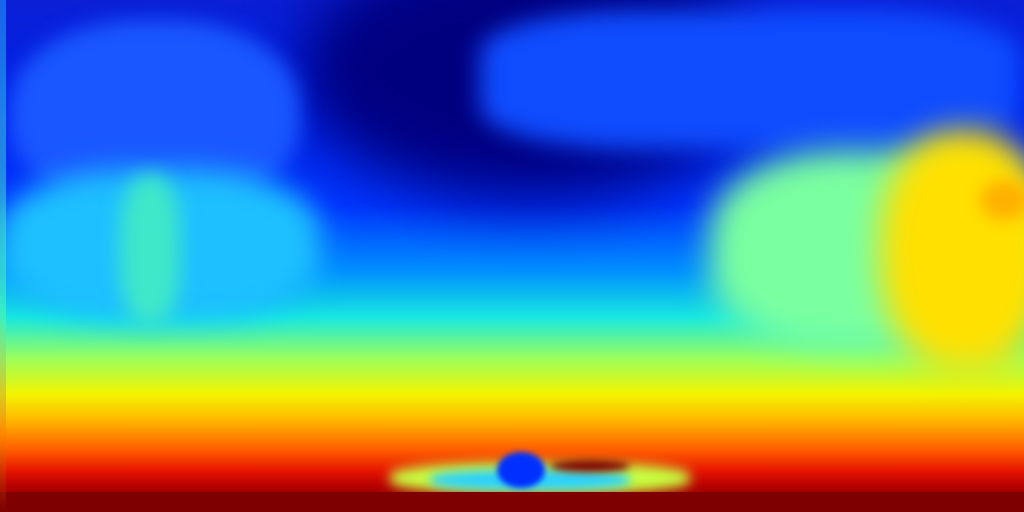  I want to click on right-nearest-patch, so click(1002, 200).